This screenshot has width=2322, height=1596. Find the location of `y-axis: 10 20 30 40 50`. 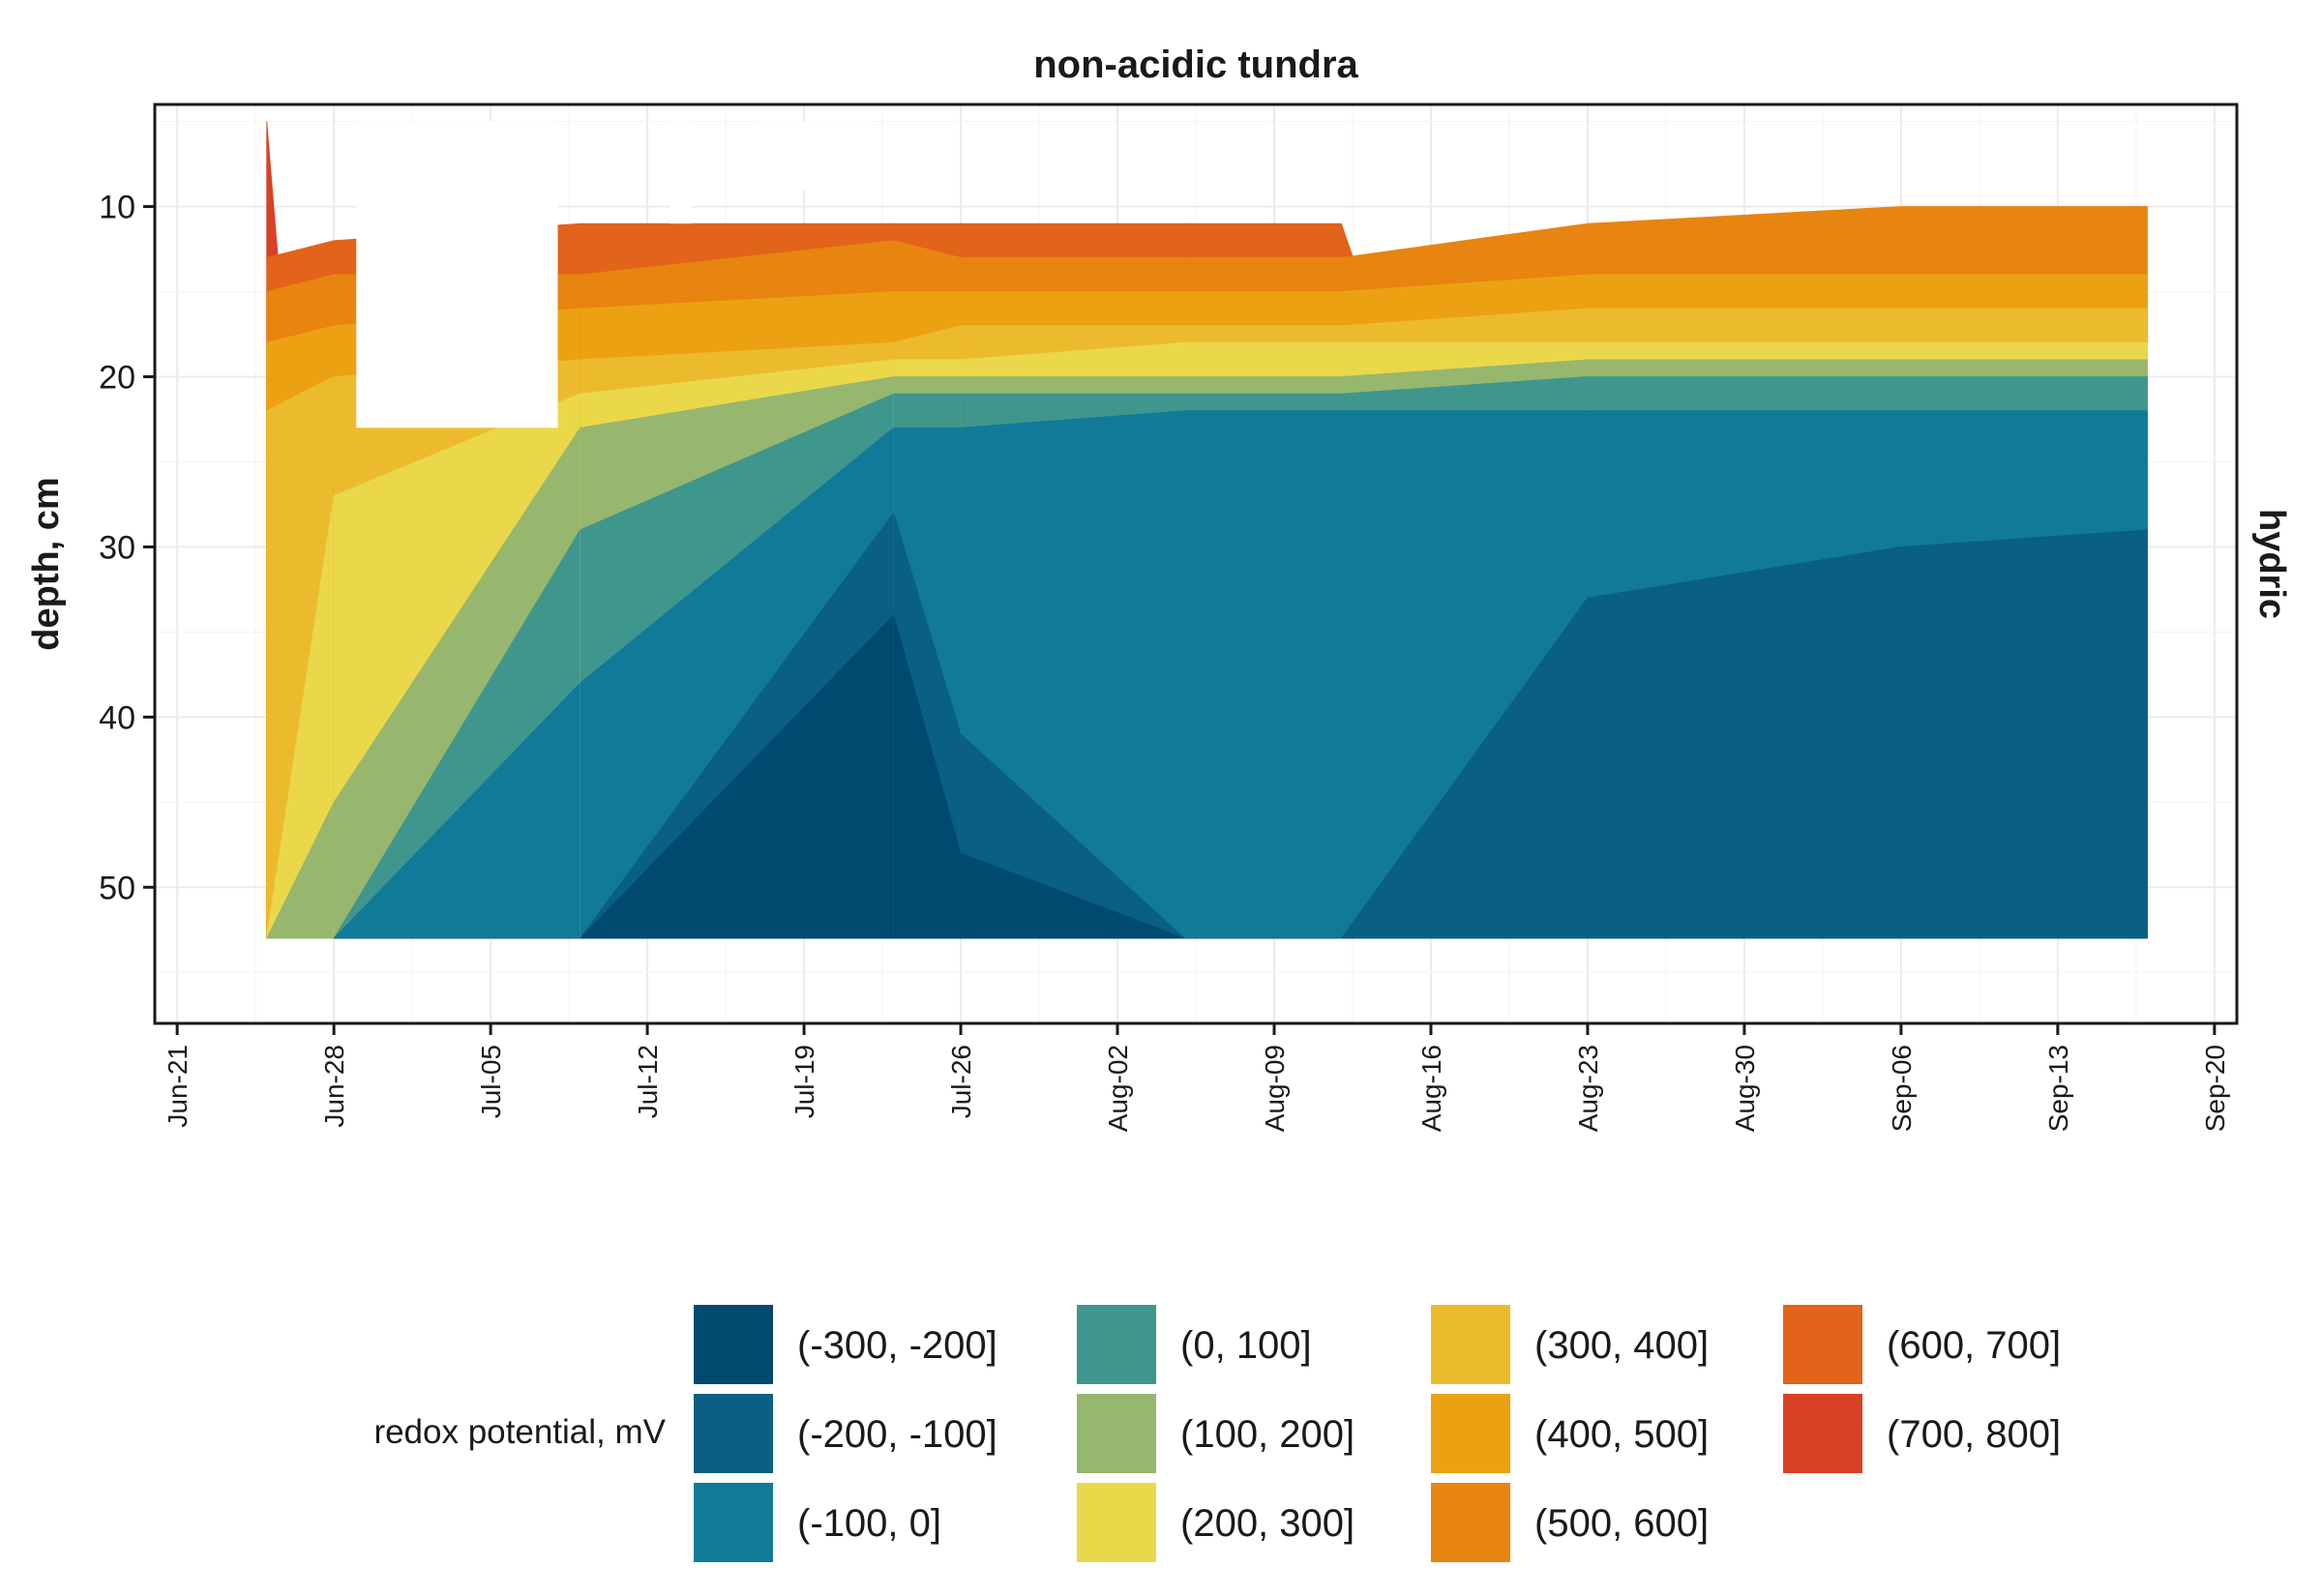

y-axis: 10 20 30 40 50 is located at coordinates (127, 548).